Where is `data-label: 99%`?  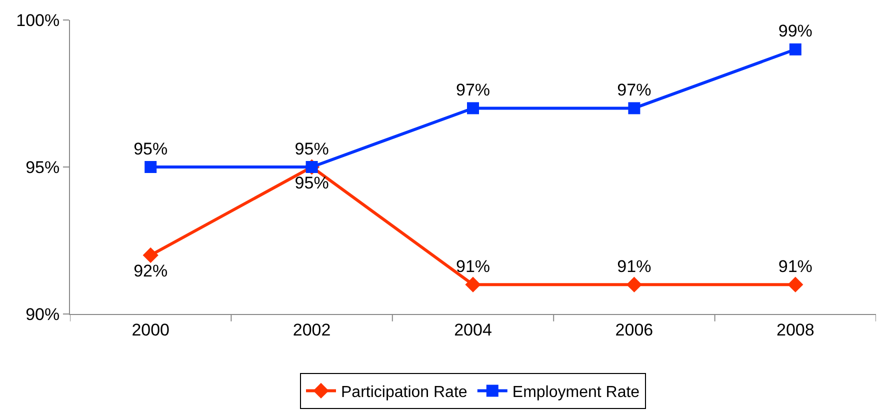 data-label: 99% is located at coordinates (795, 31).